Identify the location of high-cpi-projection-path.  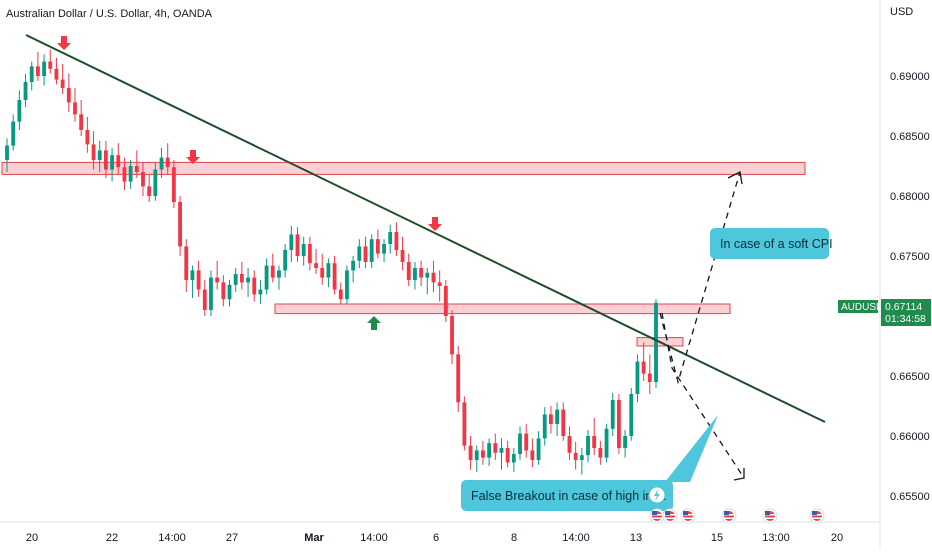
(703, 395).